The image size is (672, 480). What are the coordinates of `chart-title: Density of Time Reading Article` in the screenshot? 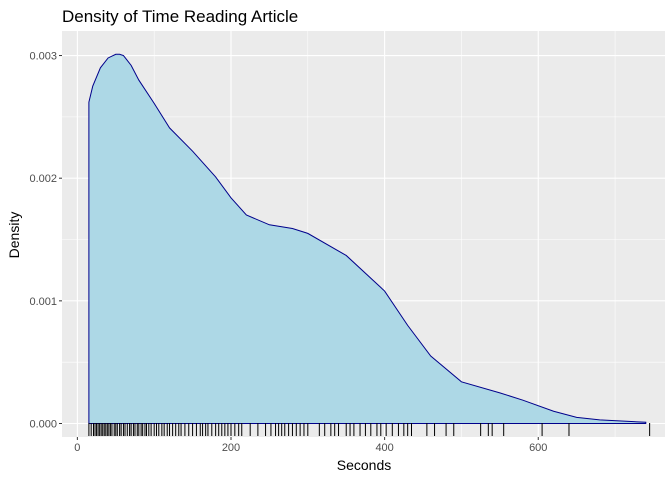 It's located at (180, 16).